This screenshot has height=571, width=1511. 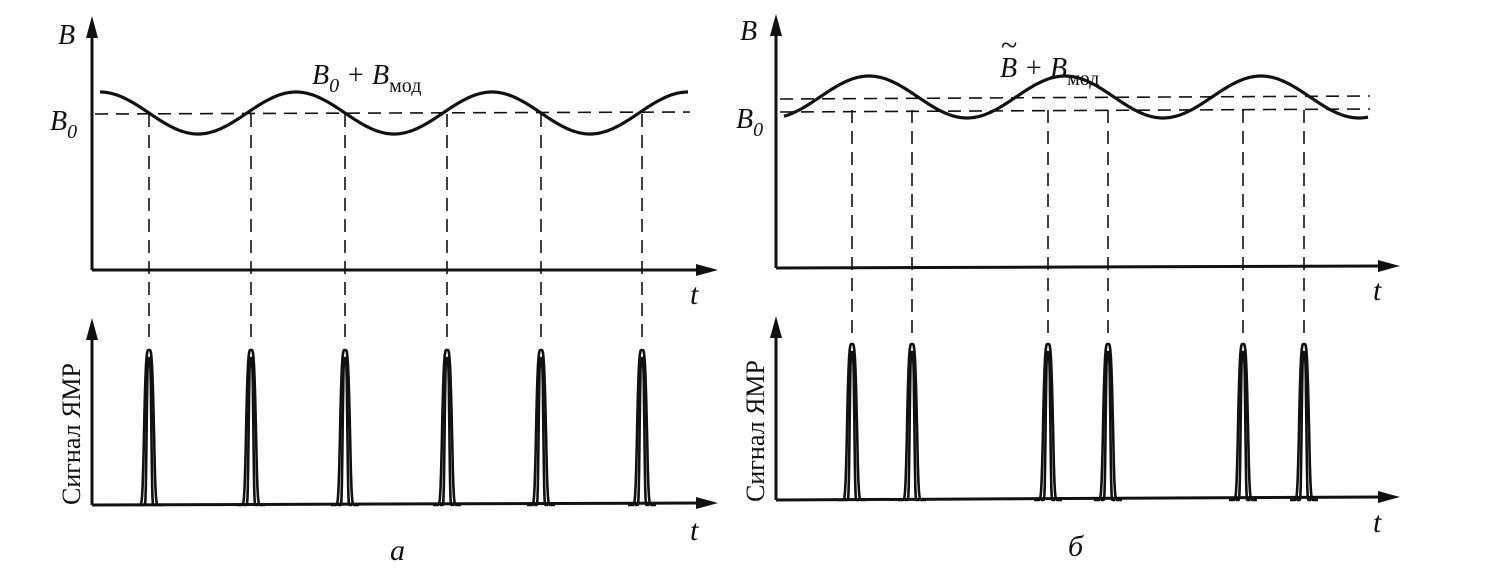 I want to click on panel-b-top-y-arrow, so click(x=776, y=25).